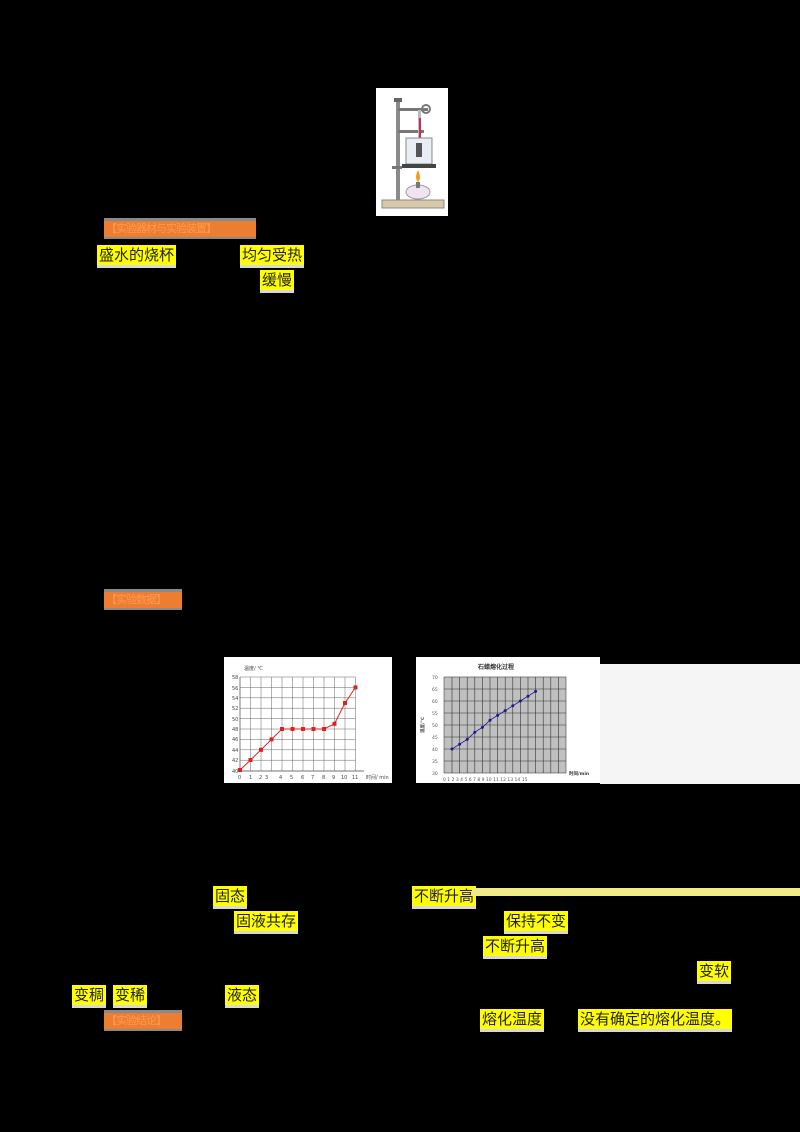 This screenshot has height=1132, width=800. I want to click on highlight-soften: 变软, so click(714, 971).